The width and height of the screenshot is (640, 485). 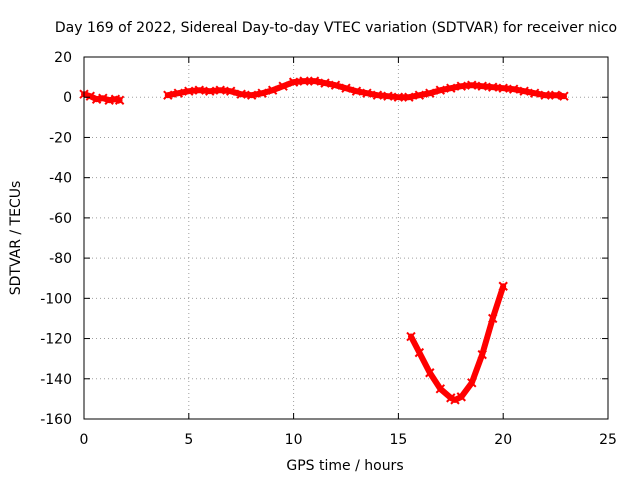 I want to click on y-tick-label: 20, so click(x=63, y=58).